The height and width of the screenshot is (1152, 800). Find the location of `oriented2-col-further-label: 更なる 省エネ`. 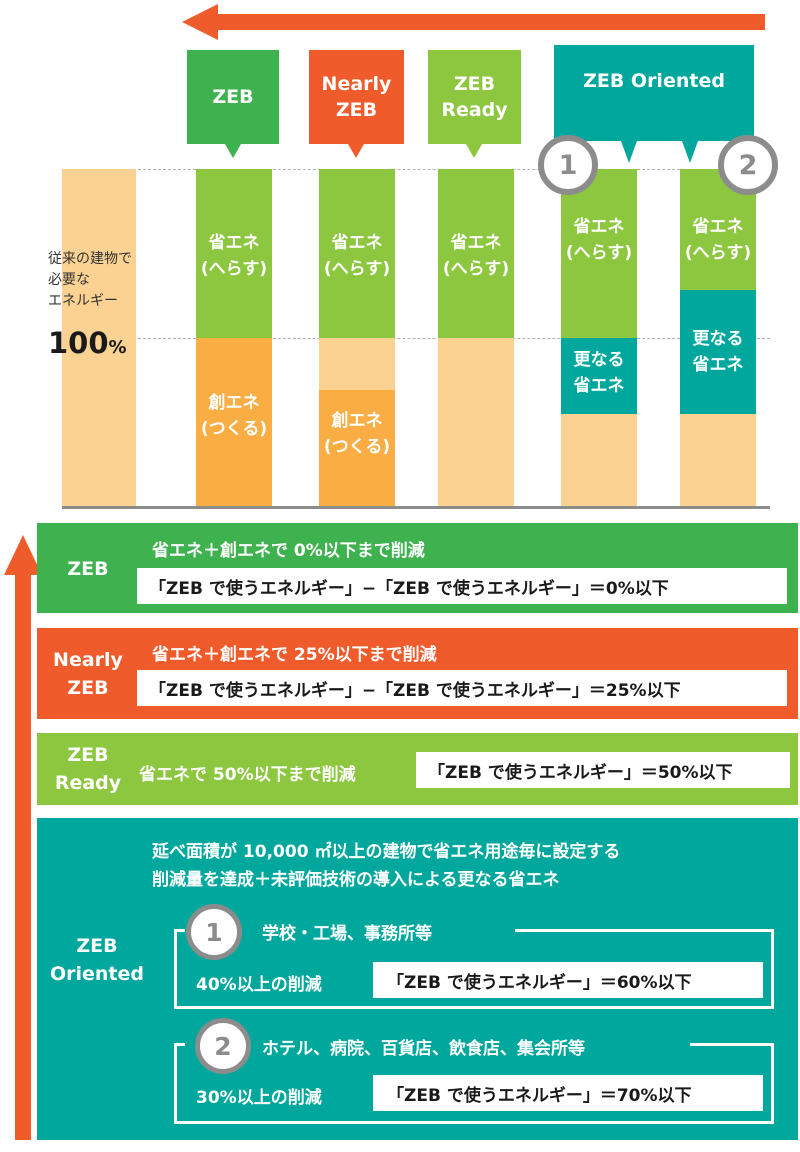

oriented2-col-further-label: 更なる 省エネ is located at coordinates (718, 352).